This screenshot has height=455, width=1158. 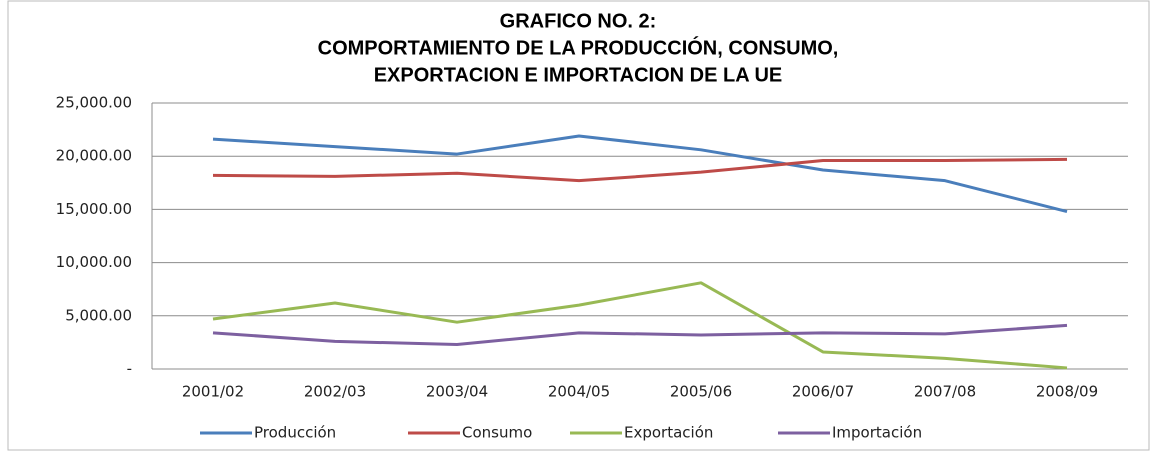 What do you see at coordinates (94, 103) in the screenshot?
I see `y-tick-label: 25,000.00` at bounding box center [94, 103].